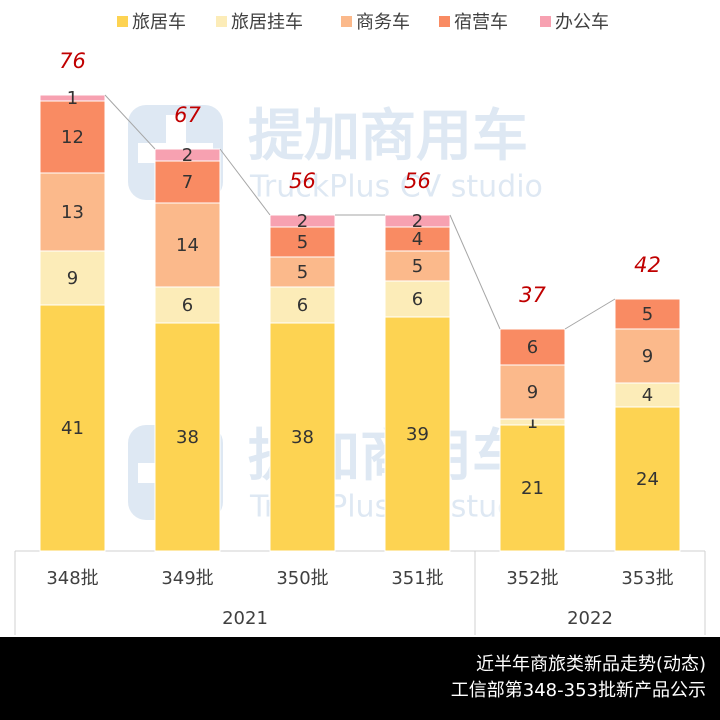 Image resolution: width=720 pixels, height=720 pixels. What do you see at coordinates (532, 295) in the screenshot?
I see `total-label: 37` at bounding box center [532, 295].